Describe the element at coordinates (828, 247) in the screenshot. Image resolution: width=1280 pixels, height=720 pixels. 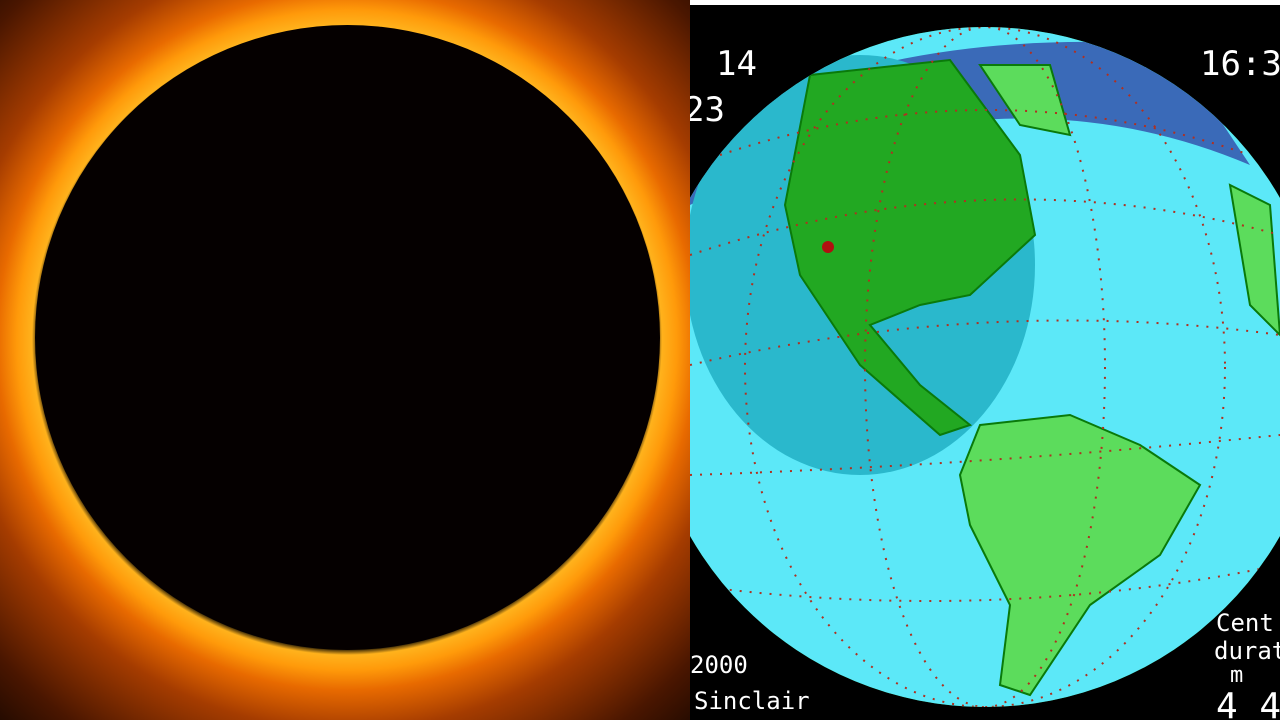
I see `location-marker` at that location.